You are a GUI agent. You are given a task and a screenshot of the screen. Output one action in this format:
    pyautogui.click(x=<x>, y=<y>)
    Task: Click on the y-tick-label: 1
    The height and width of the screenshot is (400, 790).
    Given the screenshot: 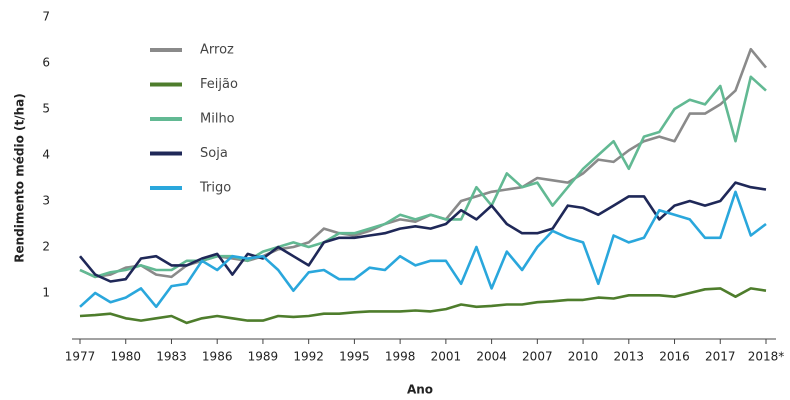 What is the action you would take?
    pyautogui.click(x=46, y=293)
    